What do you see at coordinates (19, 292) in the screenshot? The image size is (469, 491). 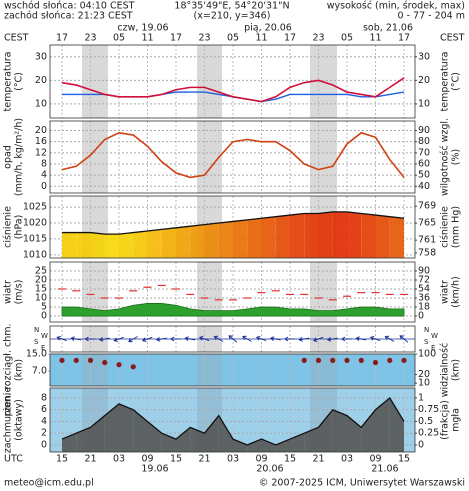 I see `axis-title: (m/s)` at bounding box center [19, 292].